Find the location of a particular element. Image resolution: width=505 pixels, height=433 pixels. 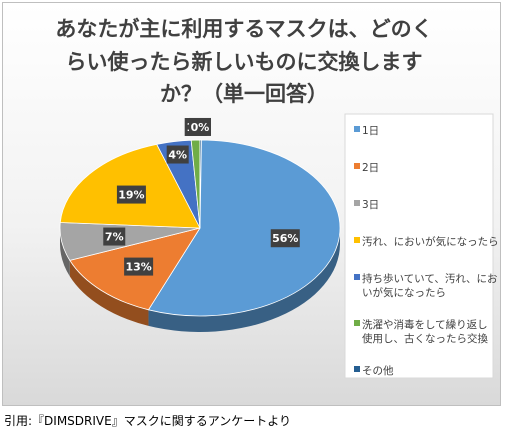

data-label-2: 13% is located at coordinates (138, 267).